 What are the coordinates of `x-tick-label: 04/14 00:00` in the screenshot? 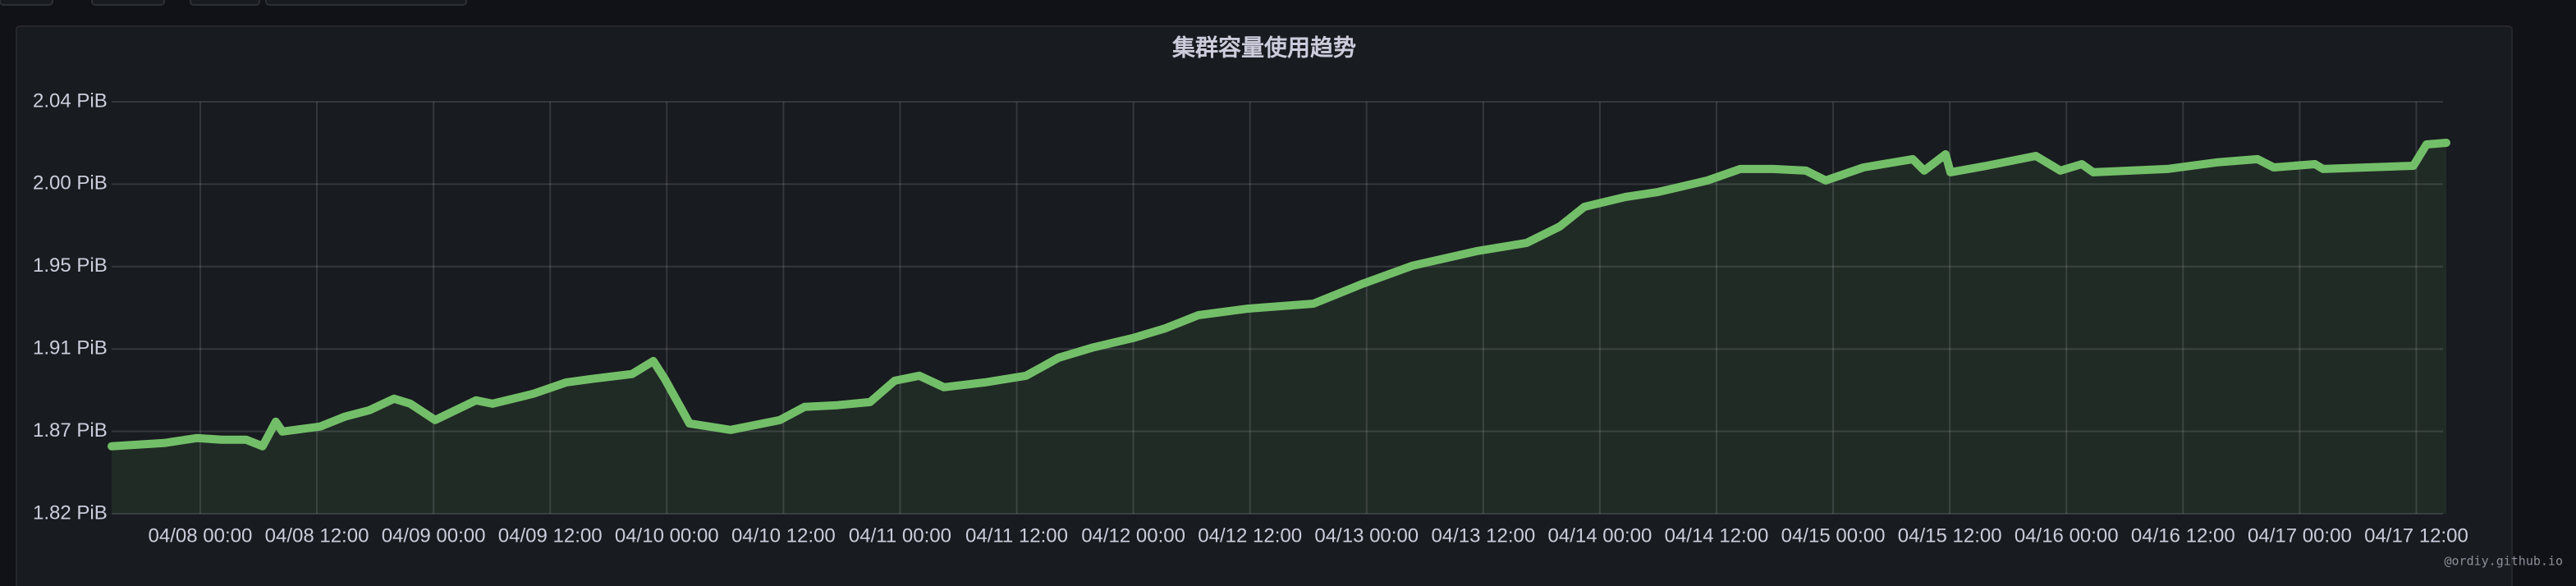 It's located at (1600, 535).